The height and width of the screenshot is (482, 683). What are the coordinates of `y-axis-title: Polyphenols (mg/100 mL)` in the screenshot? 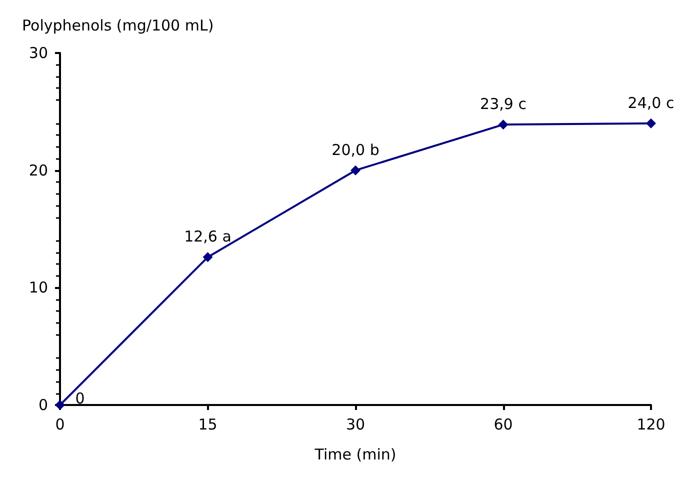 It's located at (118, 25).